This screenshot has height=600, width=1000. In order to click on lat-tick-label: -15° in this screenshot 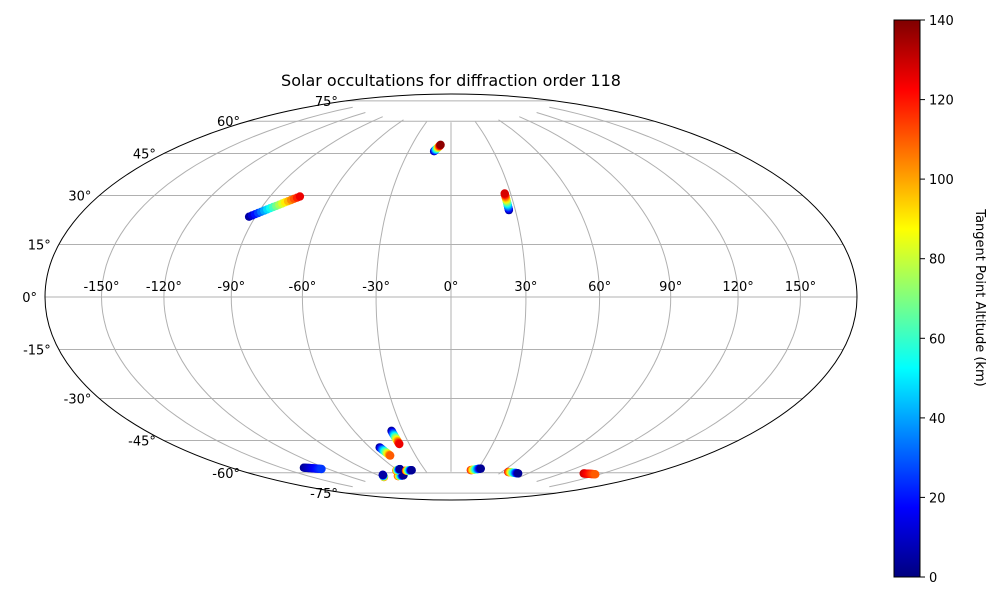, I will do `click(37, 351)`.